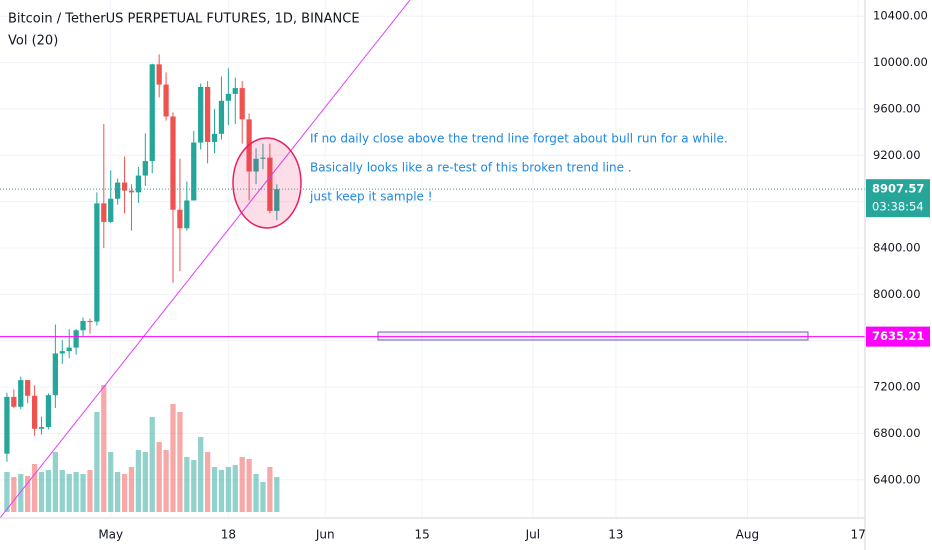 This screenshot has width=932, height=550. I want to click on annotation: just keep it sample !, so click(371, 197).